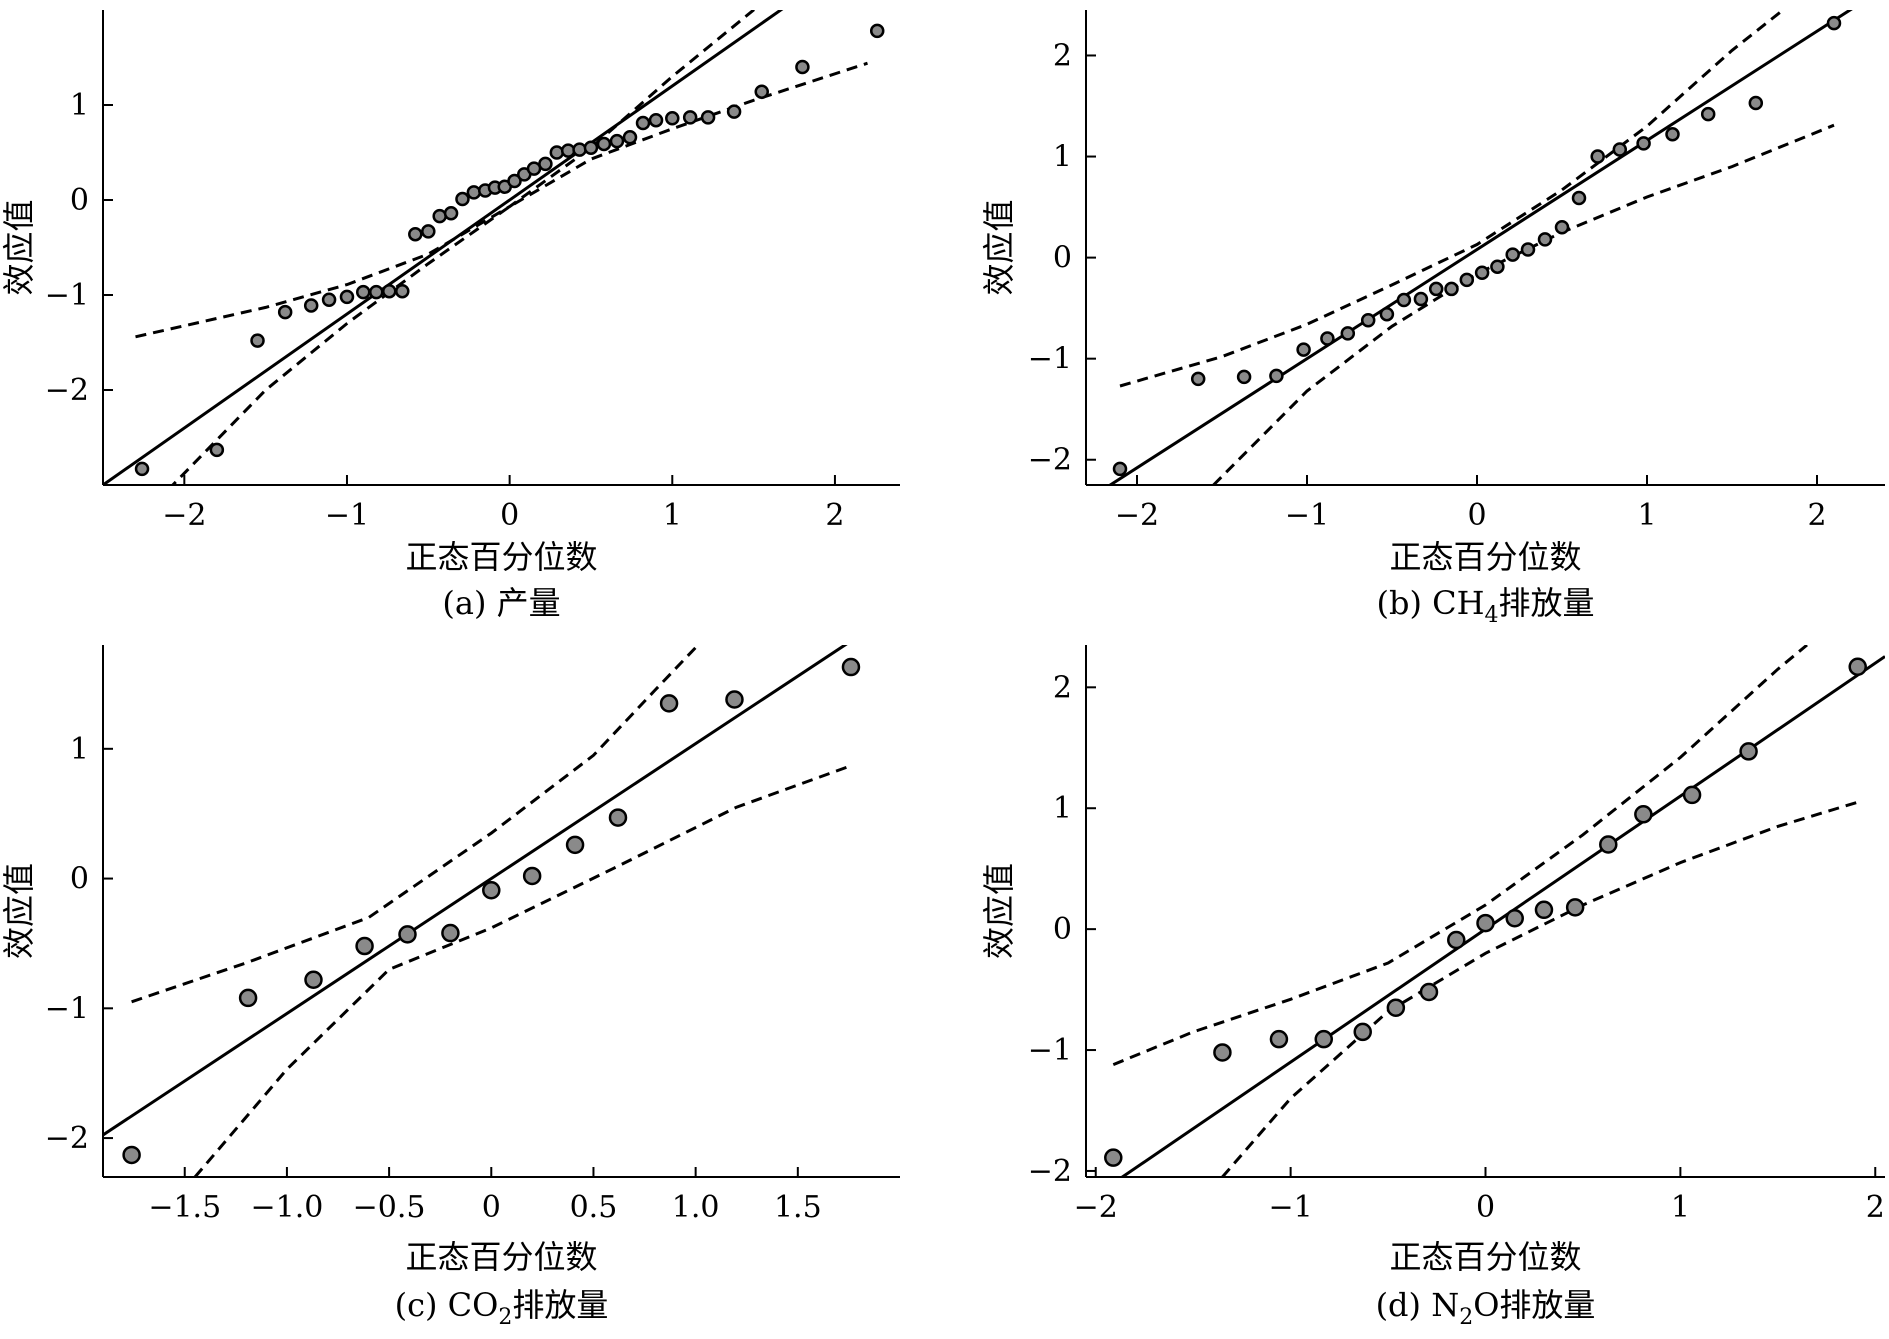 The image size is (1889, 1339). What do you see at coordinates (798, 1207) in the screenshot?
I see `x-tick-label: 1.5` at bounding box center [798, 1207].